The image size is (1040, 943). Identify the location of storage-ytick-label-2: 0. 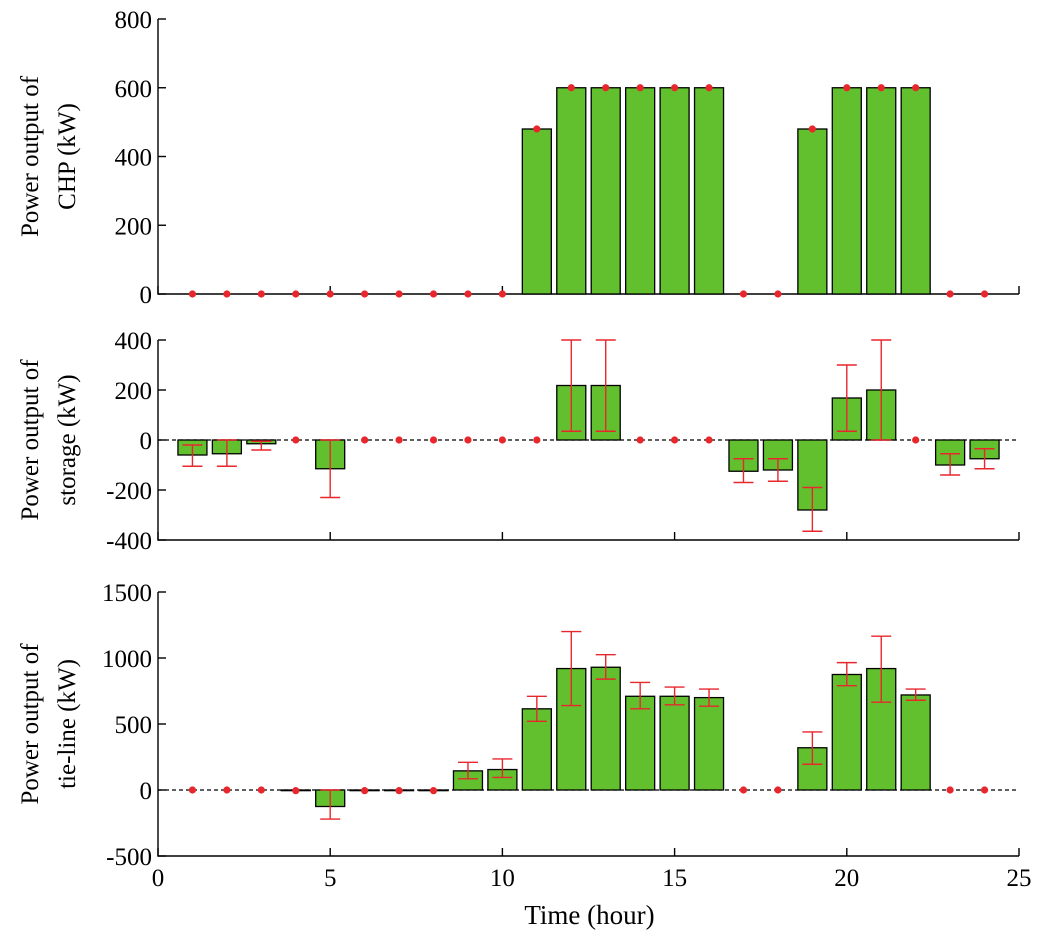
(146, 441).